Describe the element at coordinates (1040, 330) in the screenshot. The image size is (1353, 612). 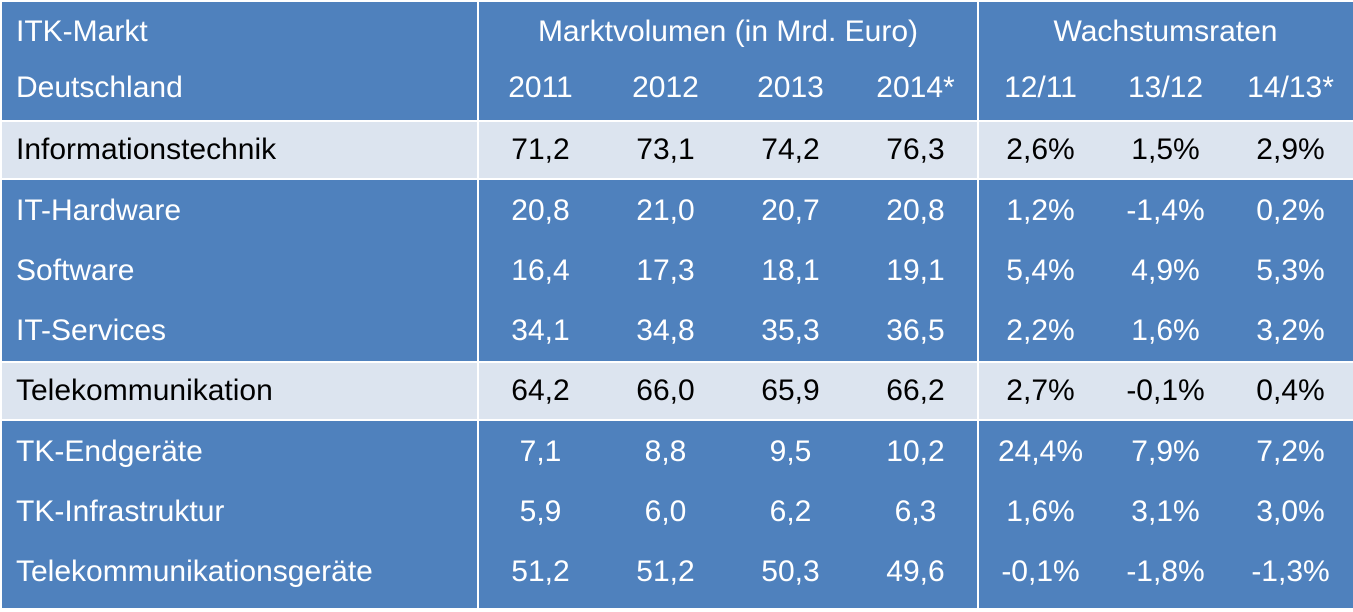
I see `growth-rate-cell: 2,2%` at that location.